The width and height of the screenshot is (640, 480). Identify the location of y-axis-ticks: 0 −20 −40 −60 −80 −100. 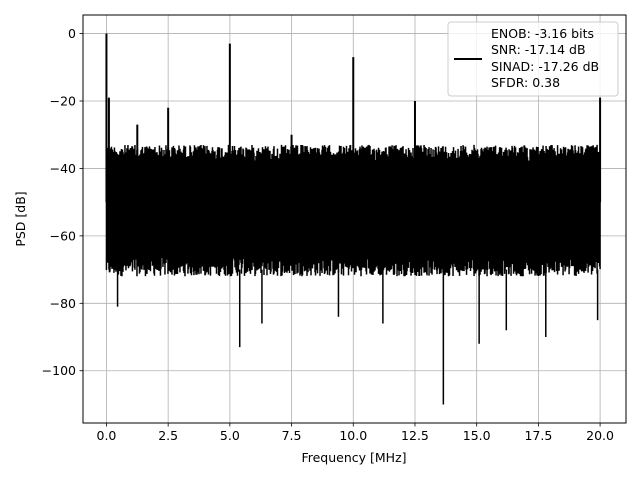
(62, 202).